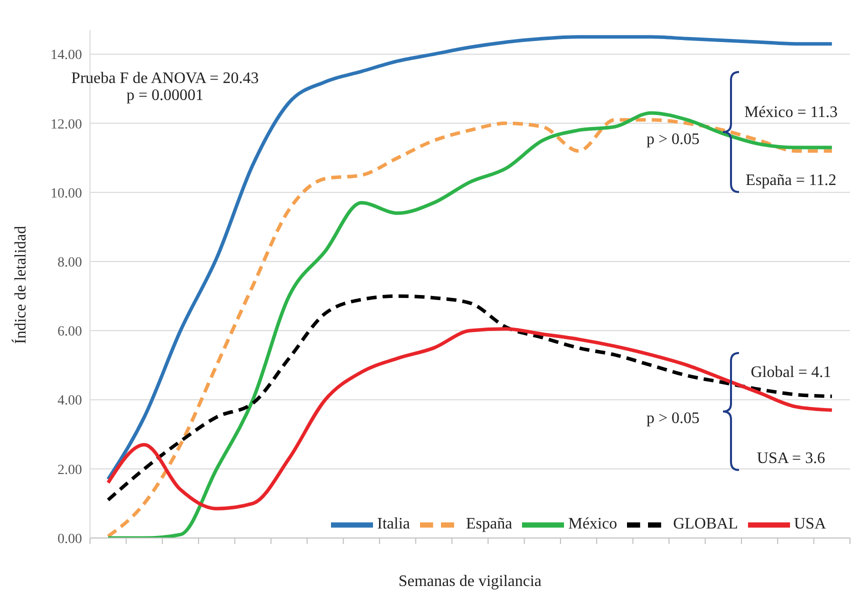 Image resolution: width=866 pixels, height=598 pixels. Describe the element at coordinates (593, 524) in the screenshot. I see `legend-label: México` at that location.